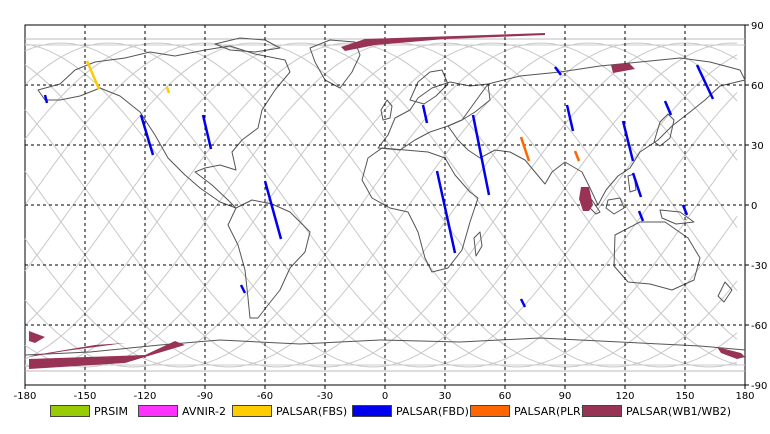  What do you see at coordinates (757, 26) in the screenshot?
I see `y-tick-label: 90` at bounding box center [757, 26].